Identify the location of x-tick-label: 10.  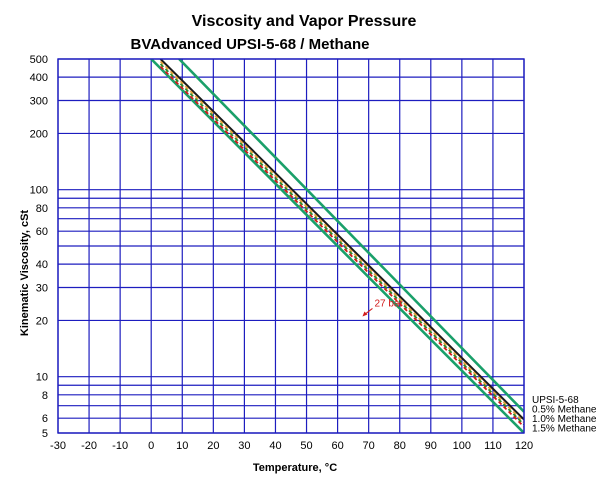
(182, 446).